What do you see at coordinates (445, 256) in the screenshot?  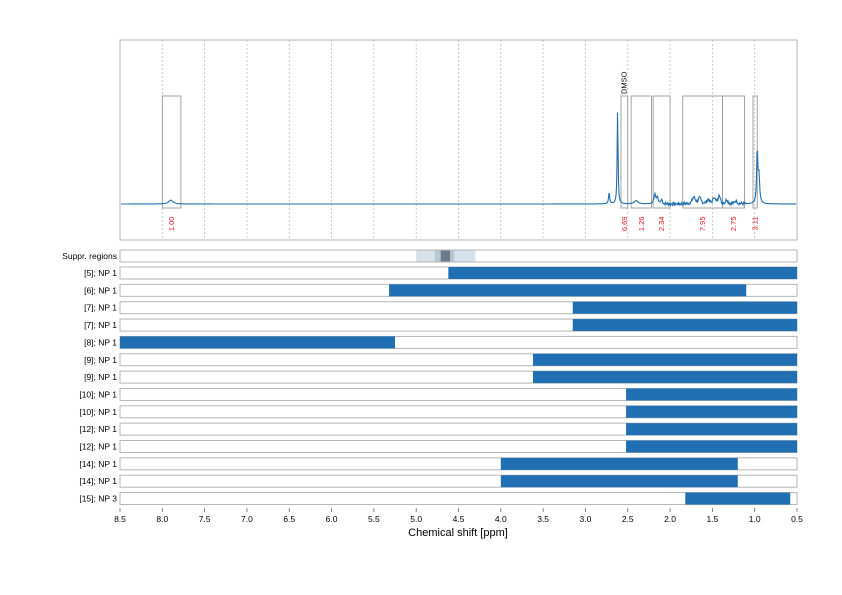 I see `suppression-region` at bounding box center [445, 256].